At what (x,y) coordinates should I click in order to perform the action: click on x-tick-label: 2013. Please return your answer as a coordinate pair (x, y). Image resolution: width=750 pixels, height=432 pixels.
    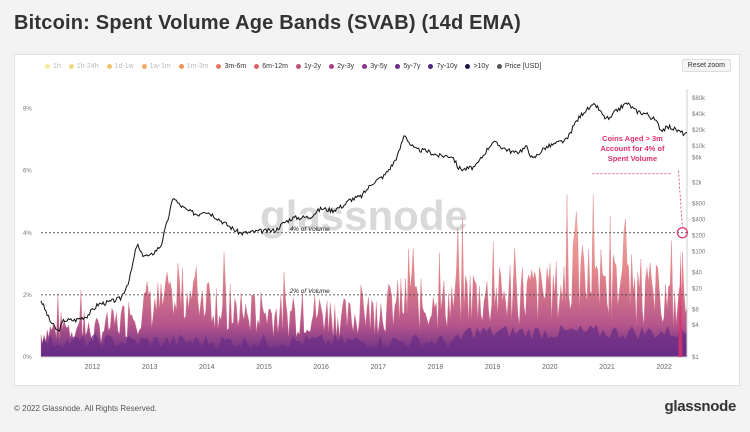
    Looking at the image, I should click on (150, 367).